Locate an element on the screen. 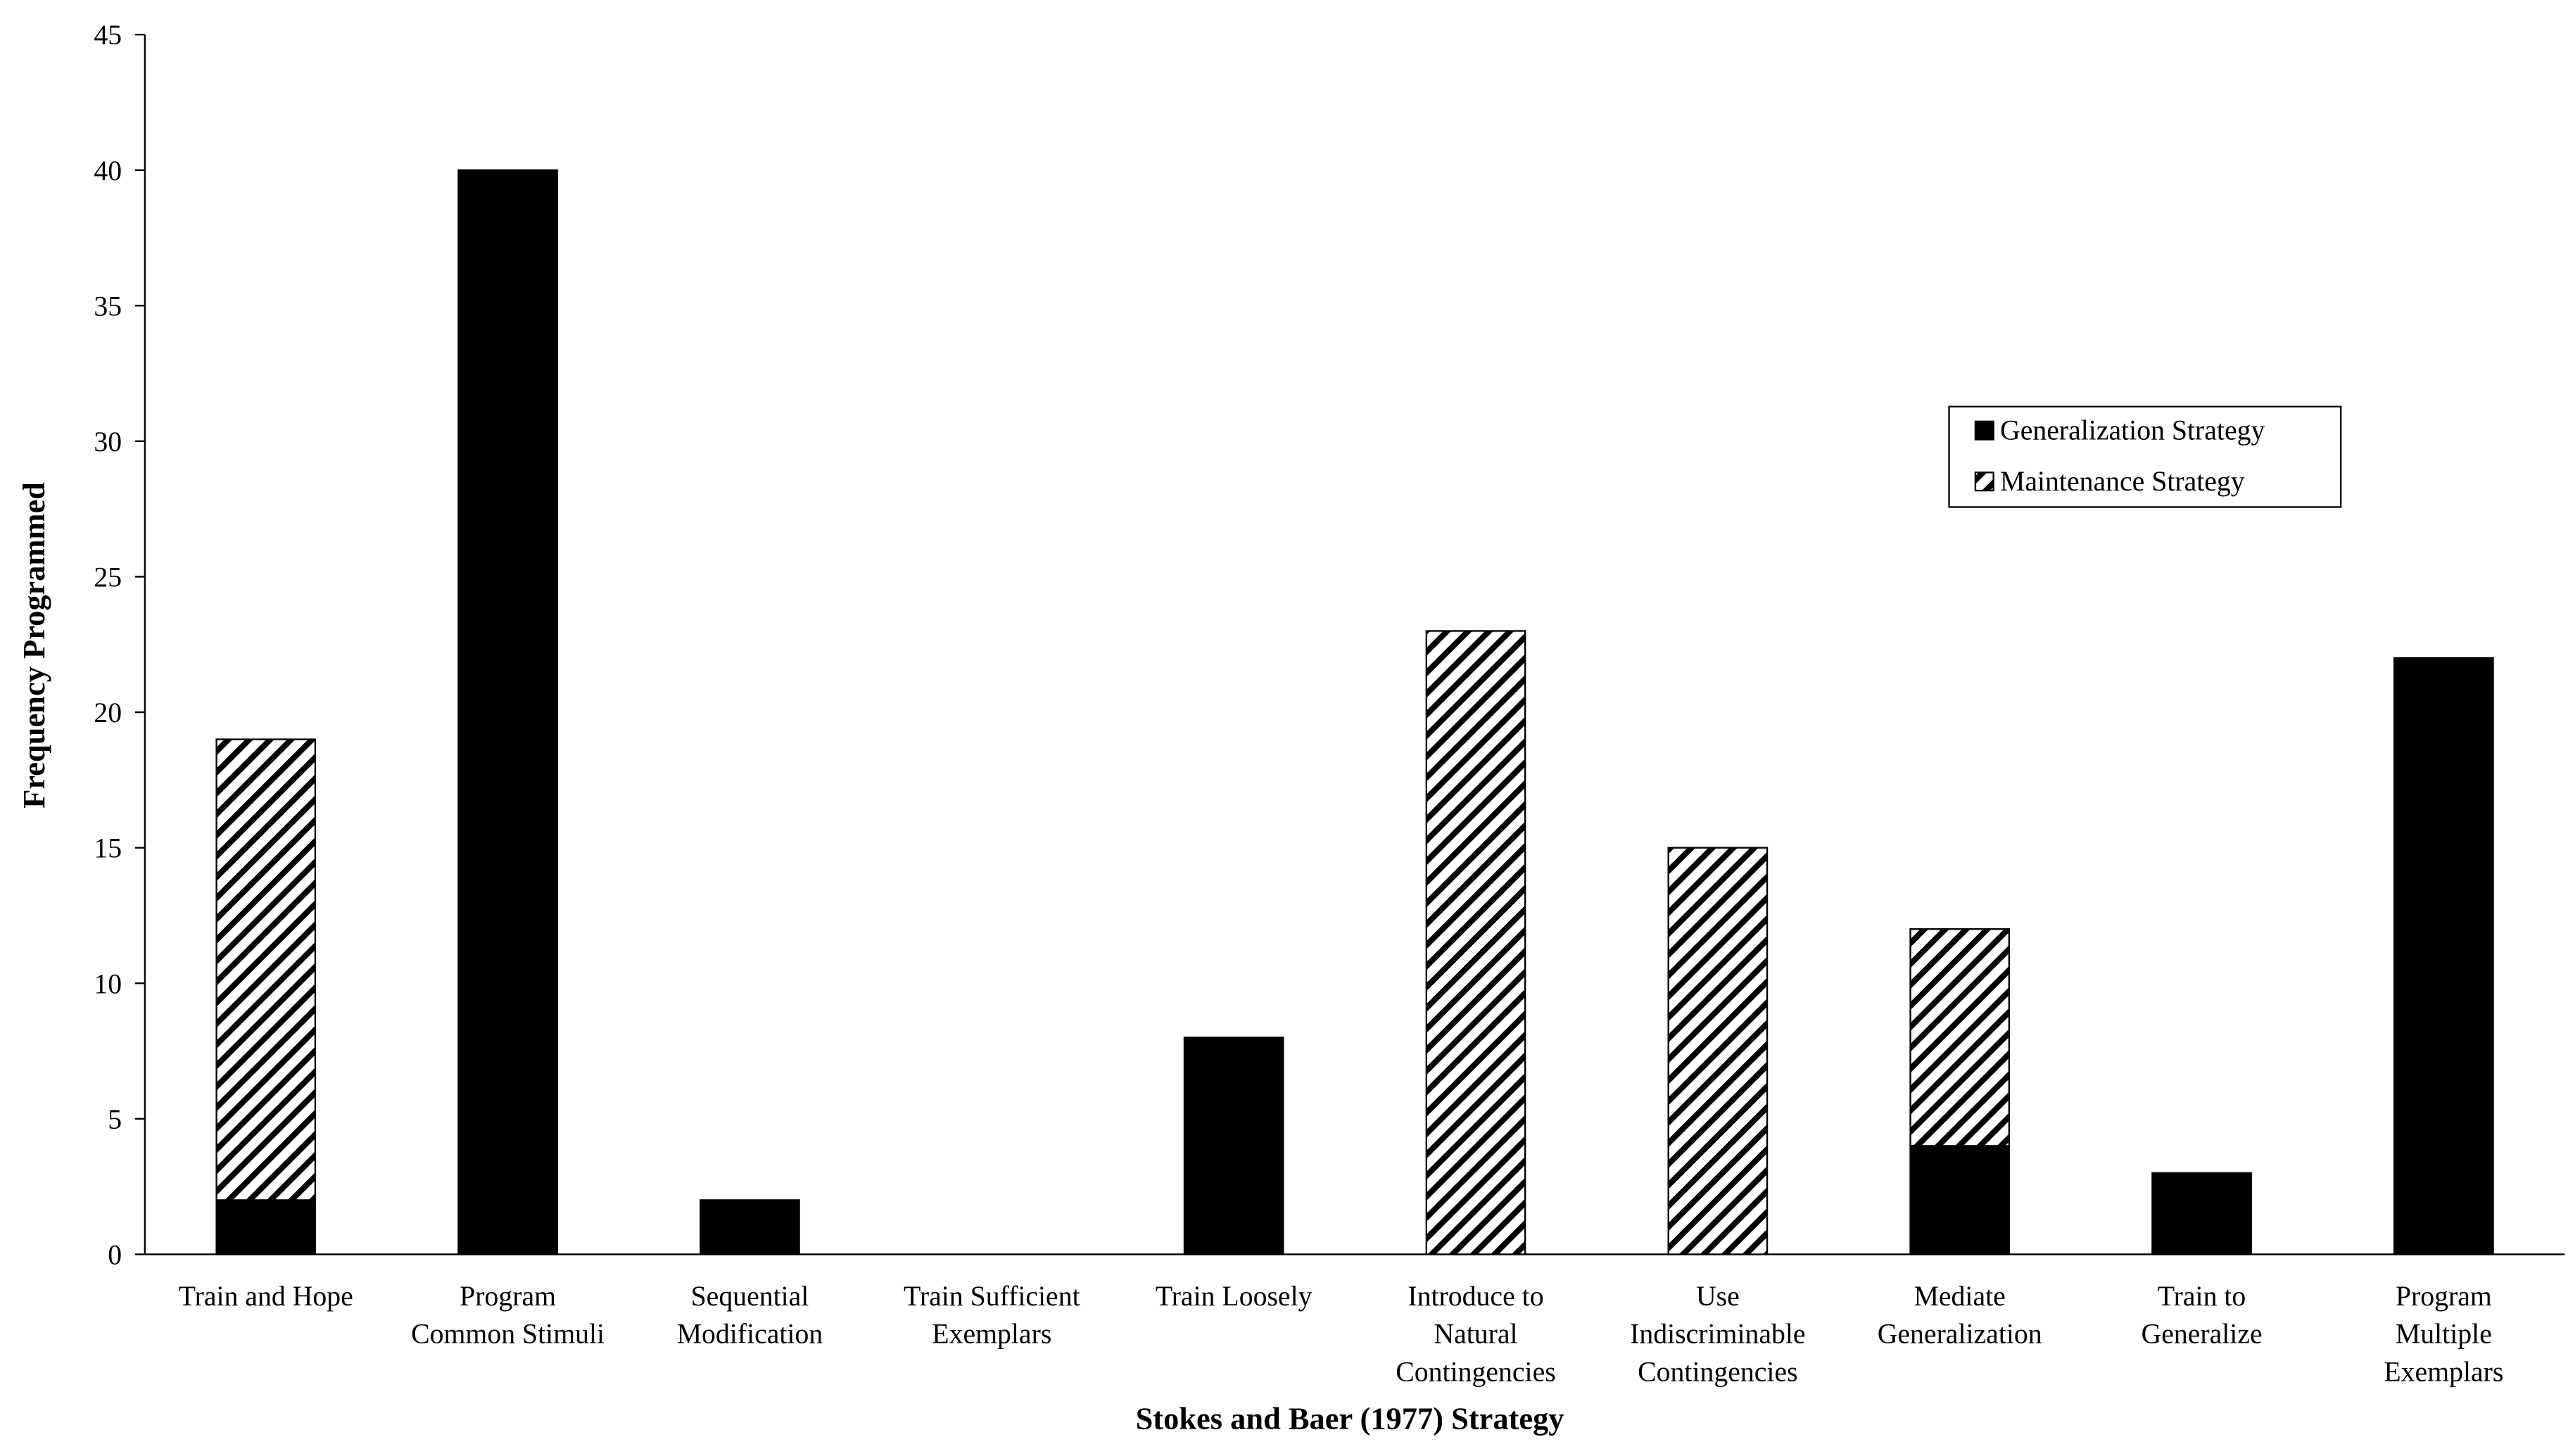 The width and height of the screenshot is (2568, 1456). x-tick-label: Program Multiple Exemplars is located at coordinates (2443, 1334).